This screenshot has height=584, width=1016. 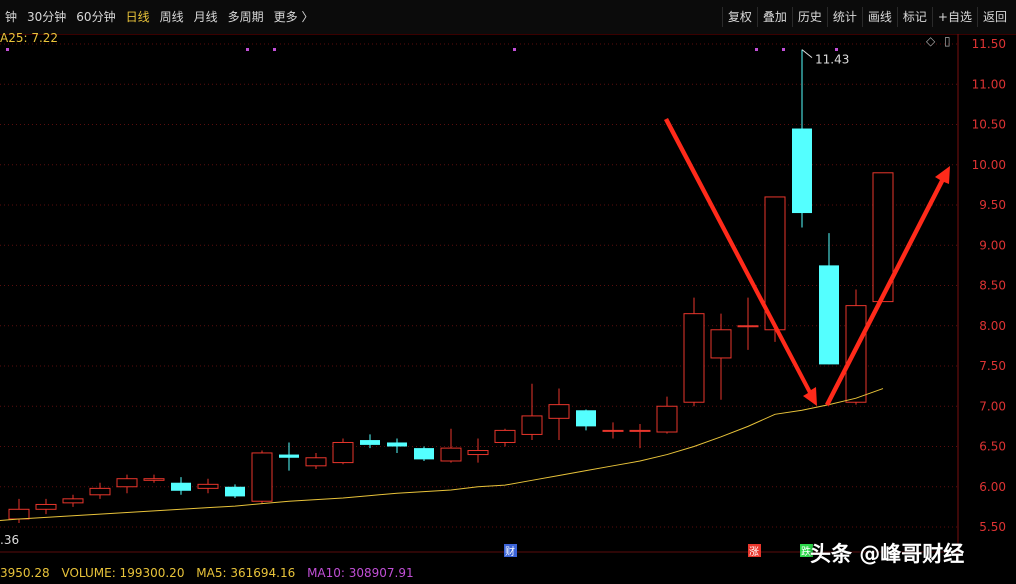 What do you see at coordinates (992, 286) in the screenshot?
I see `price-label: 8.50` at bounding box center [992, 286].